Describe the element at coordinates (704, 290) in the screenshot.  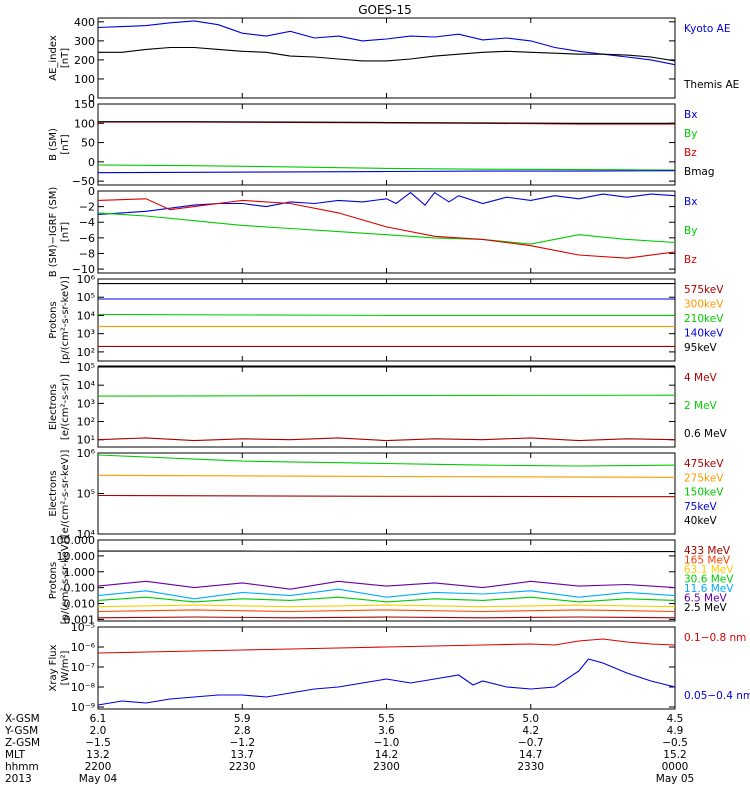
I see `legend-entry: 575keV` at that location.